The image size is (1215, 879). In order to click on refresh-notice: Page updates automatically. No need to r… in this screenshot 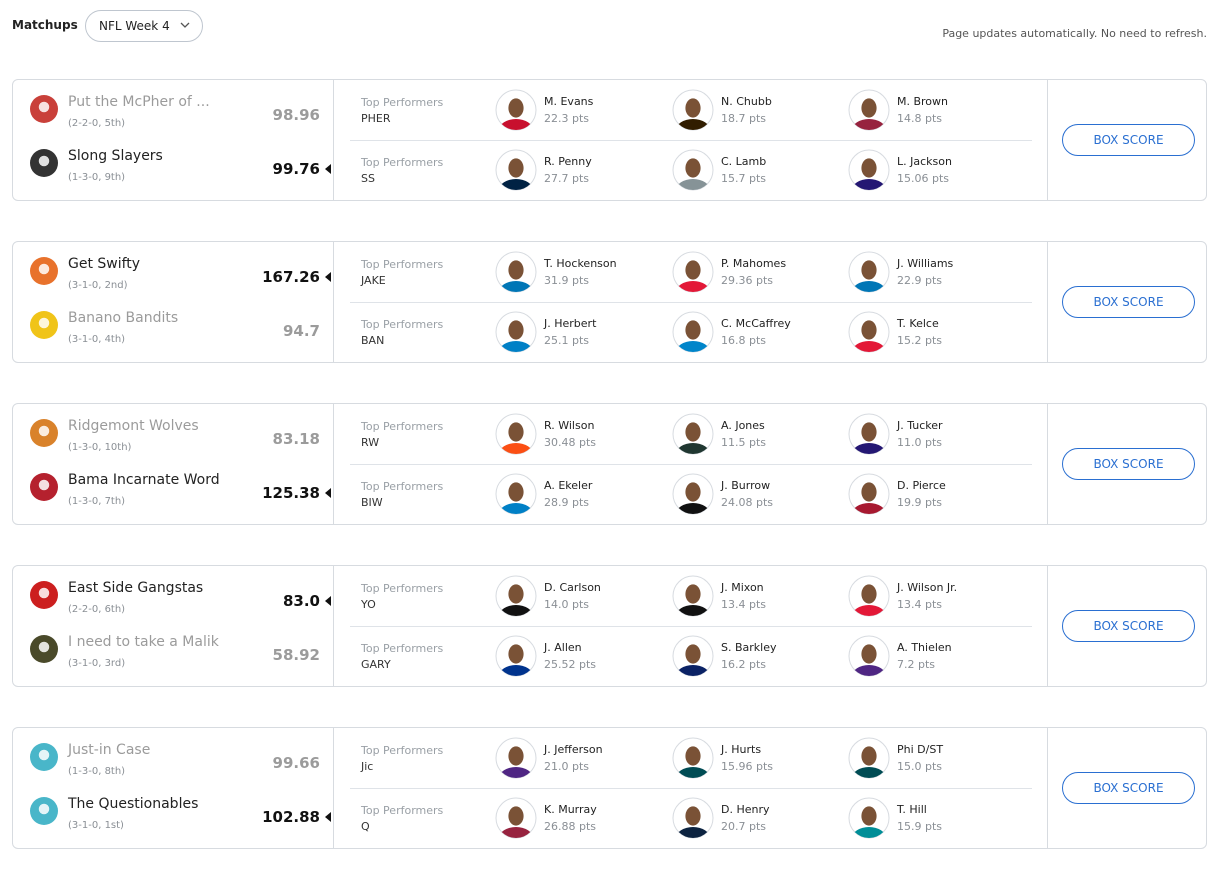, I will do `click(1074, 33)`.